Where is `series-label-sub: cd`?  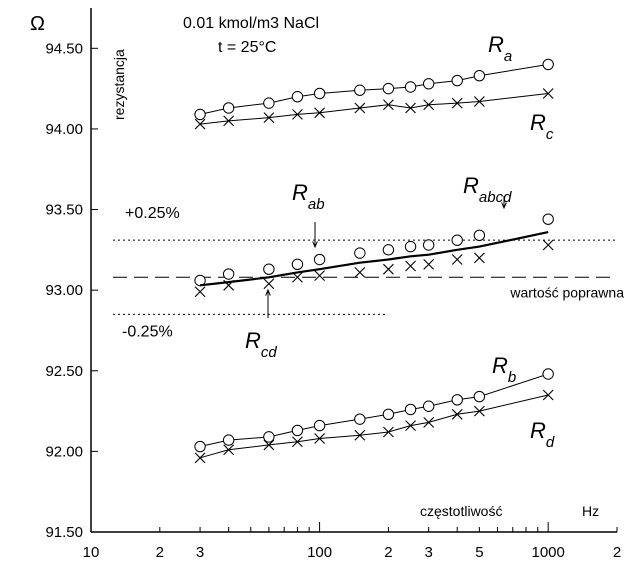
series-label-sub: cd is located at coordinates (269, 352).